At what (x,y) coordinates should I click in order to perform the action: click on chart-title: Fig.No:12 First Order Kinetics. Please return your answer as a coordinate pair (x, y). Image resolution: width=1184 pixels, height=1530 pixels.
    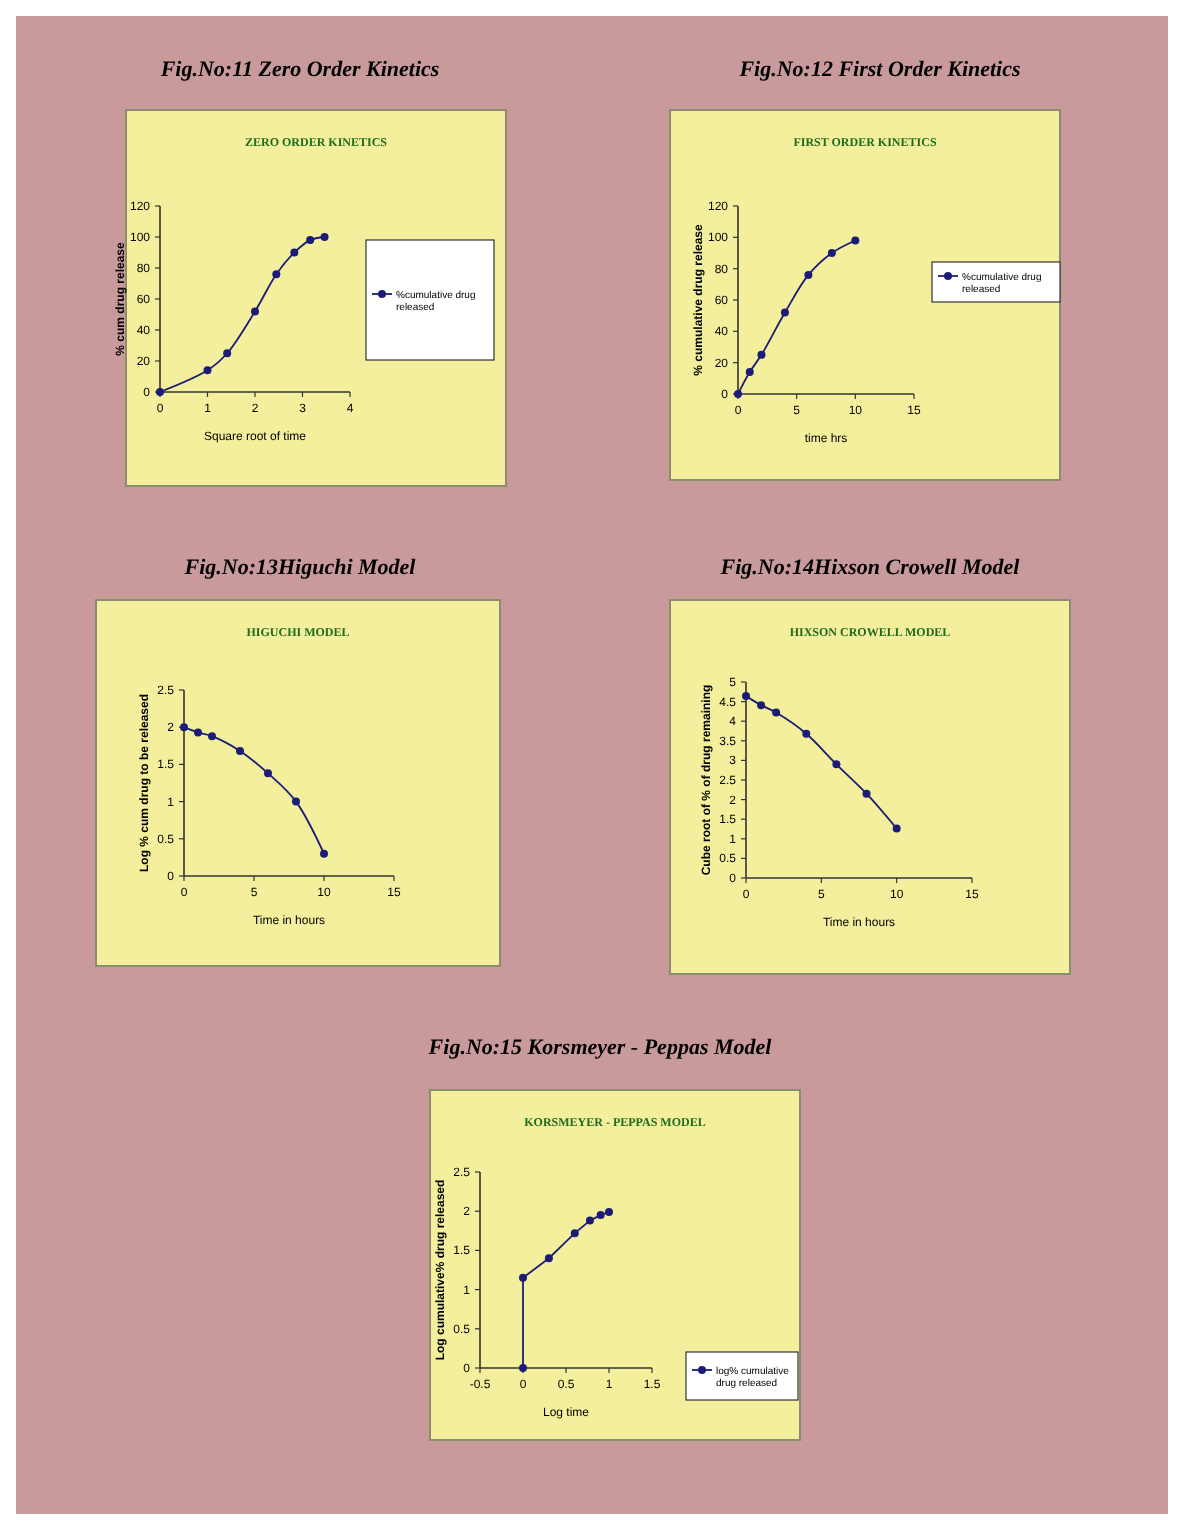
    Looking at the image, I should click on (879, 70).